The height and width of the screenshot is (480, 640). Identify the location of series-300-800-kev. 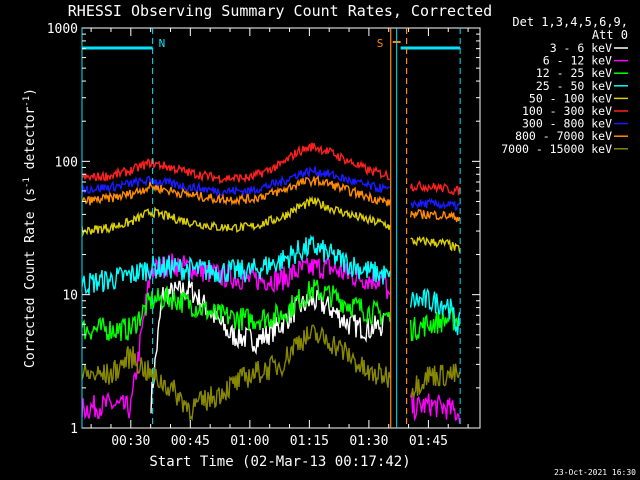
(271, 188).